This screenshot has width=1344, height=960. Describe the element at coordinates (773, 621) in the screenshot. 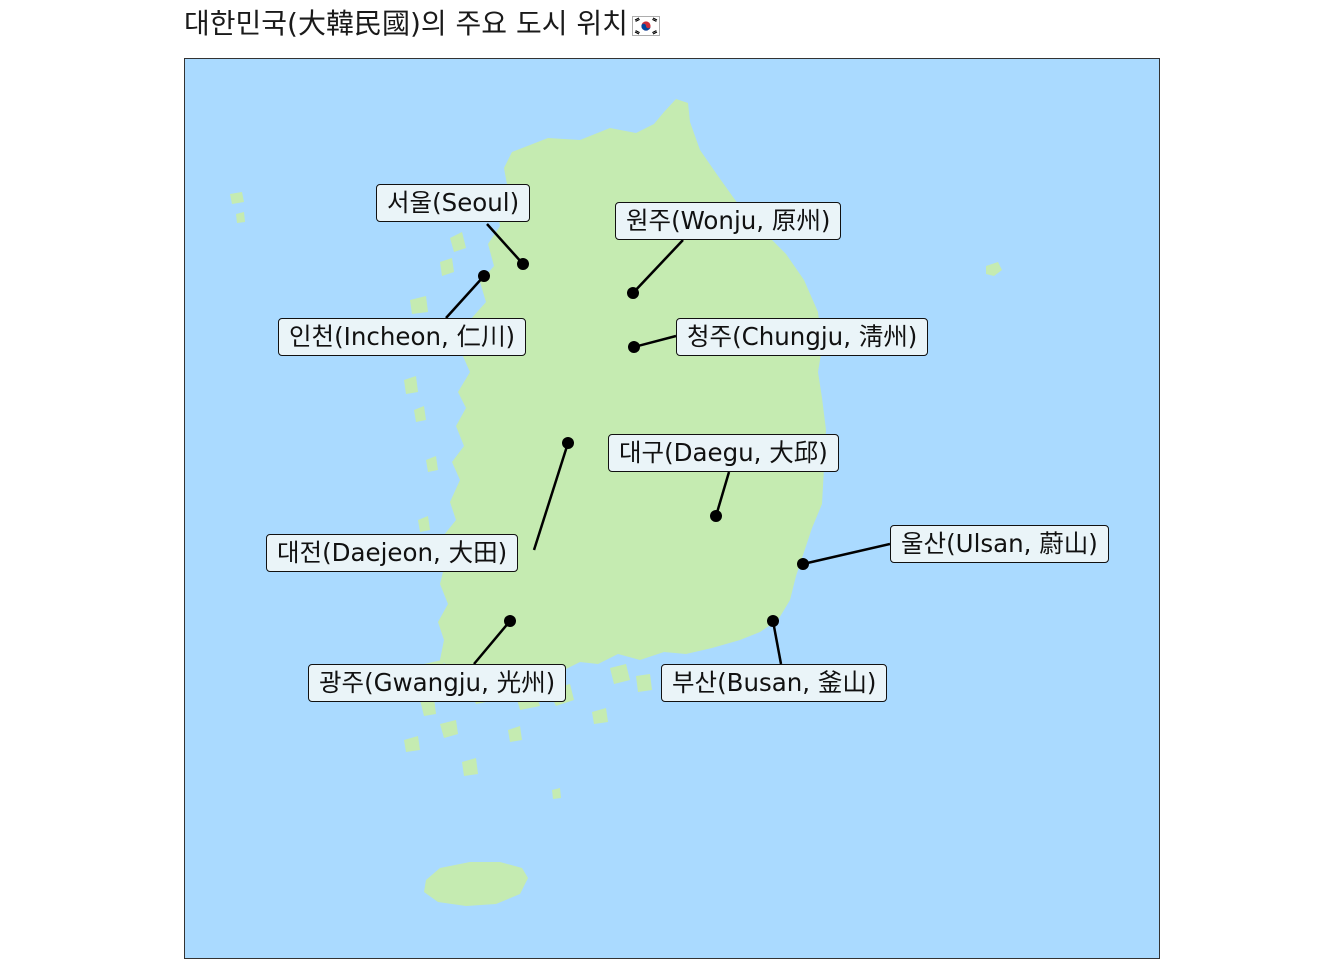

I see `city-point-busan` at that location.